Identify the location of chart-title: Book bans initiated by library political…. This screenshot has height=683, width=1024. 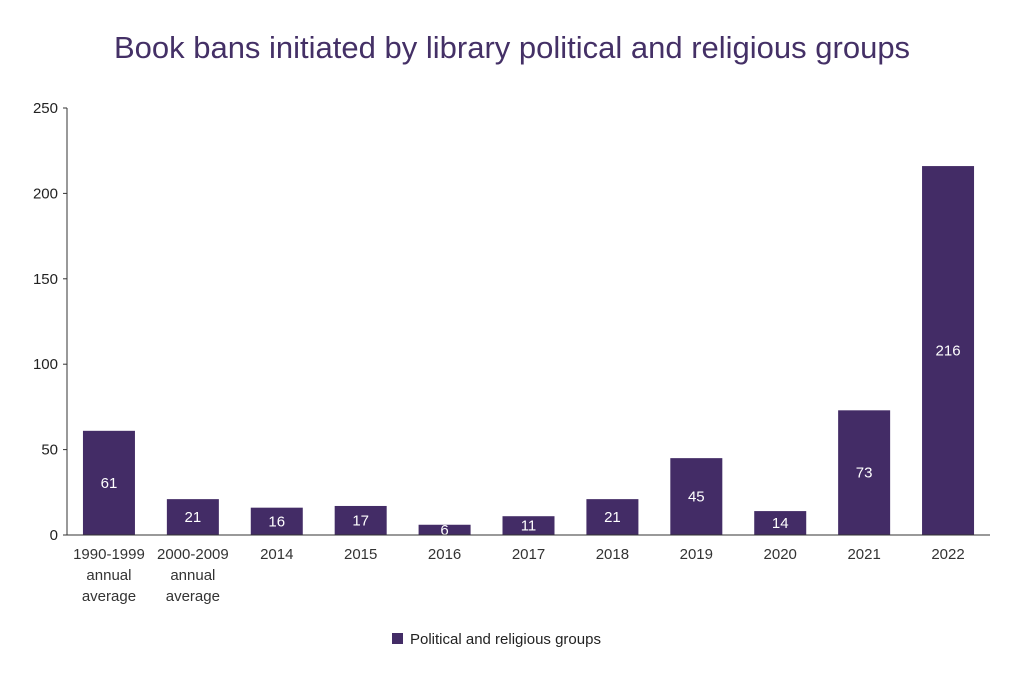
(512, 47).